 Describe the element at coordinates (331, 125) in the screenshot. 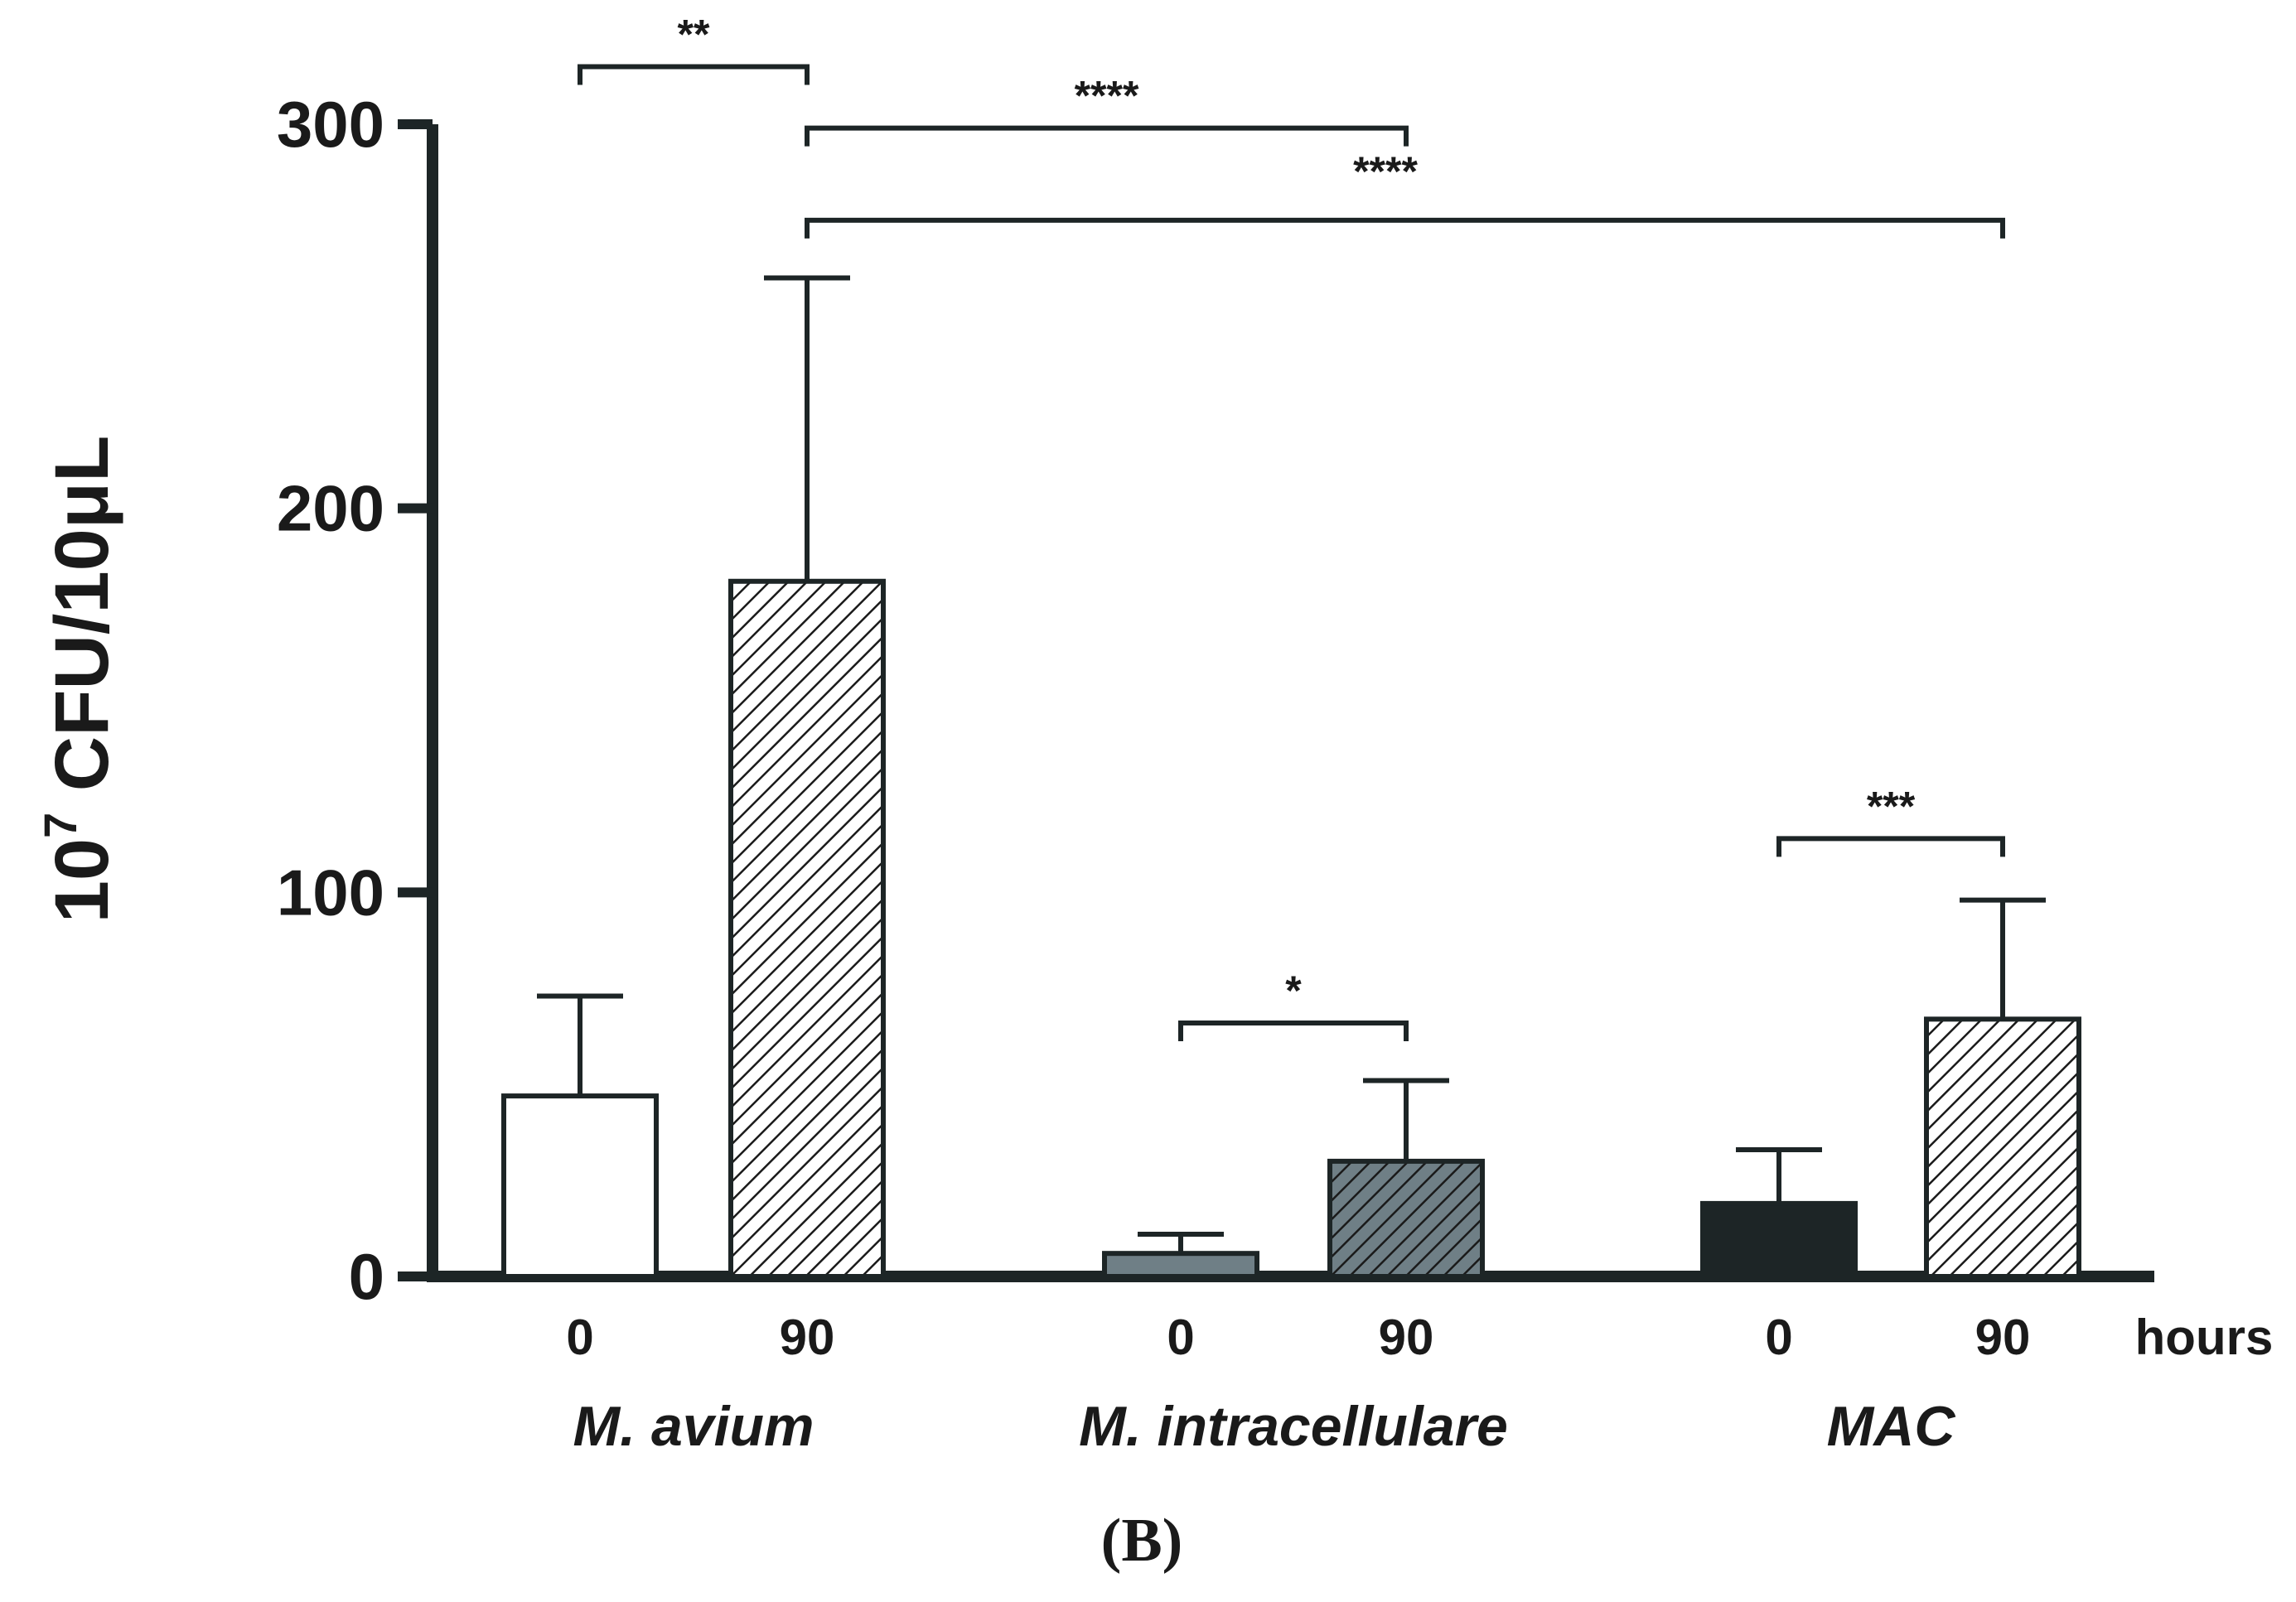

I see `y-tick-label: 300` at that location.